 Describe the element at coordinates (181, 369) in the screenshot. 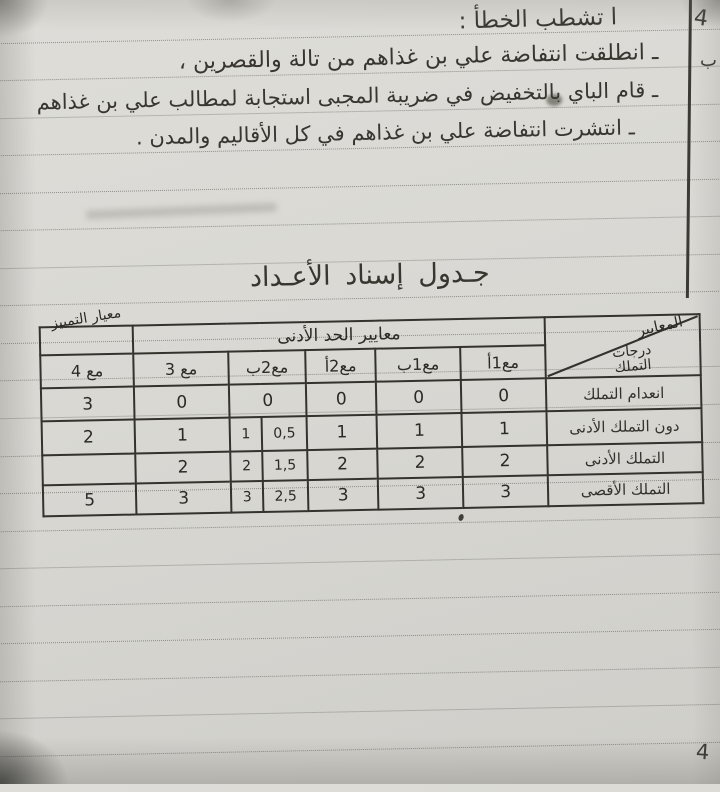

I see `column-header-m3: مع 3` at that location.